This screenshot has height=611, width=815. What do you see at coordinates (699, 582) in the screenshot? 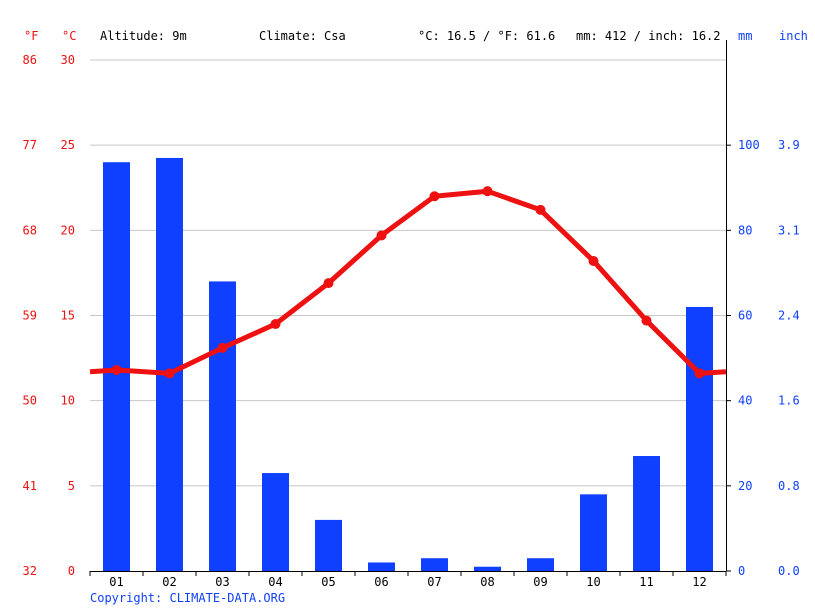
I see `month-tick-label: 12` at bounding box center [699, 582].